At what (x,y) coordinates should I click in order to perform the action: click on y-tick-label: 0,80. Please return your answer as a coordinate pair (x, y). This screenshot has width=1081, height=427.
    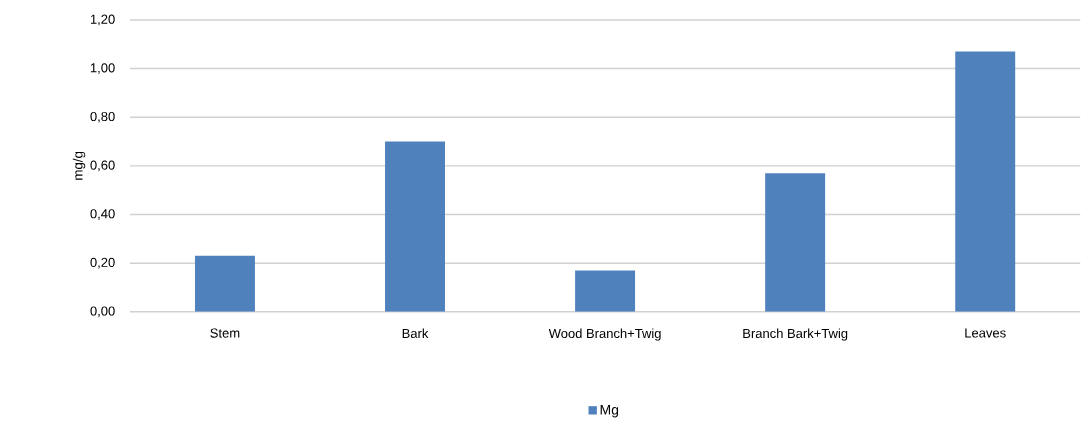
    Looking at the image, I should click on (102, 117).